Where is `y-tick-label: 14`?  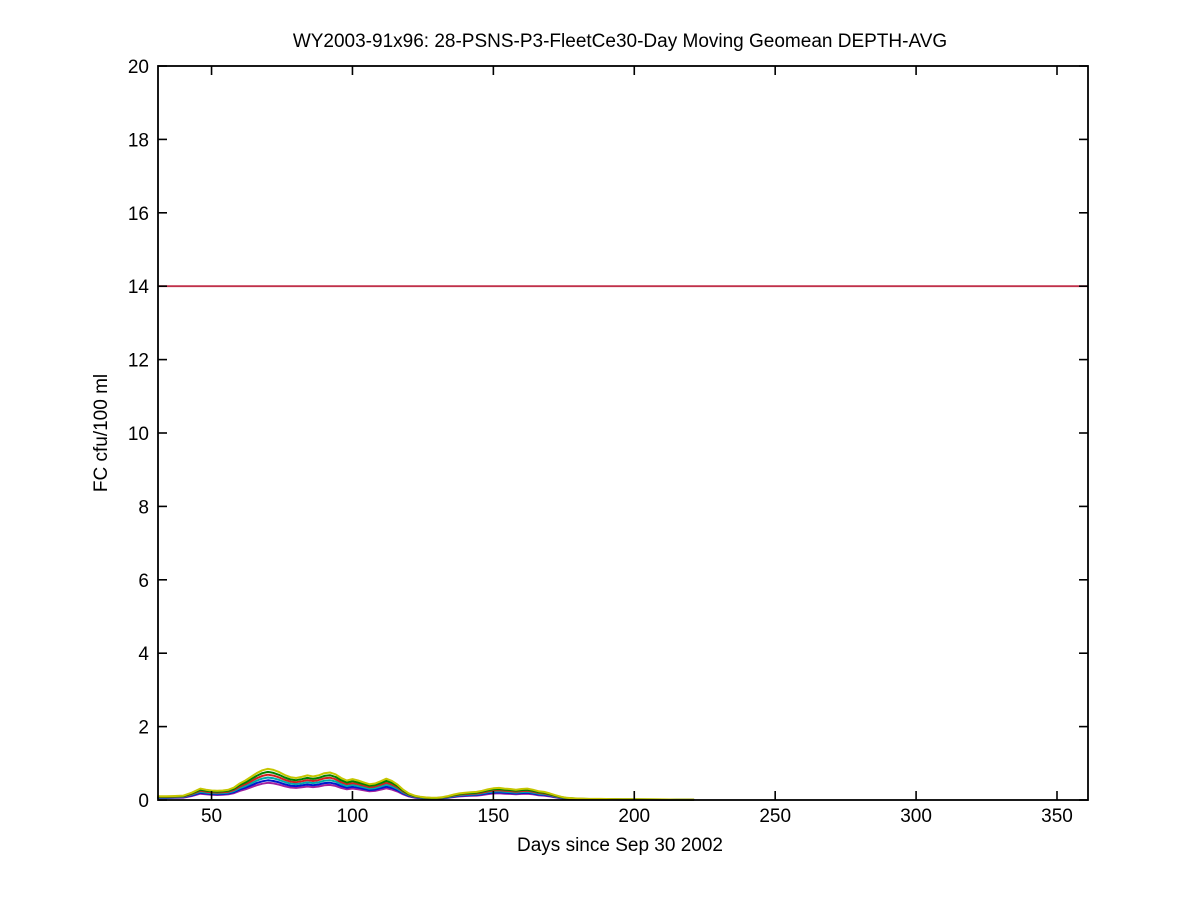 y-tick-label: 14 is located at coordinates (139, 287).